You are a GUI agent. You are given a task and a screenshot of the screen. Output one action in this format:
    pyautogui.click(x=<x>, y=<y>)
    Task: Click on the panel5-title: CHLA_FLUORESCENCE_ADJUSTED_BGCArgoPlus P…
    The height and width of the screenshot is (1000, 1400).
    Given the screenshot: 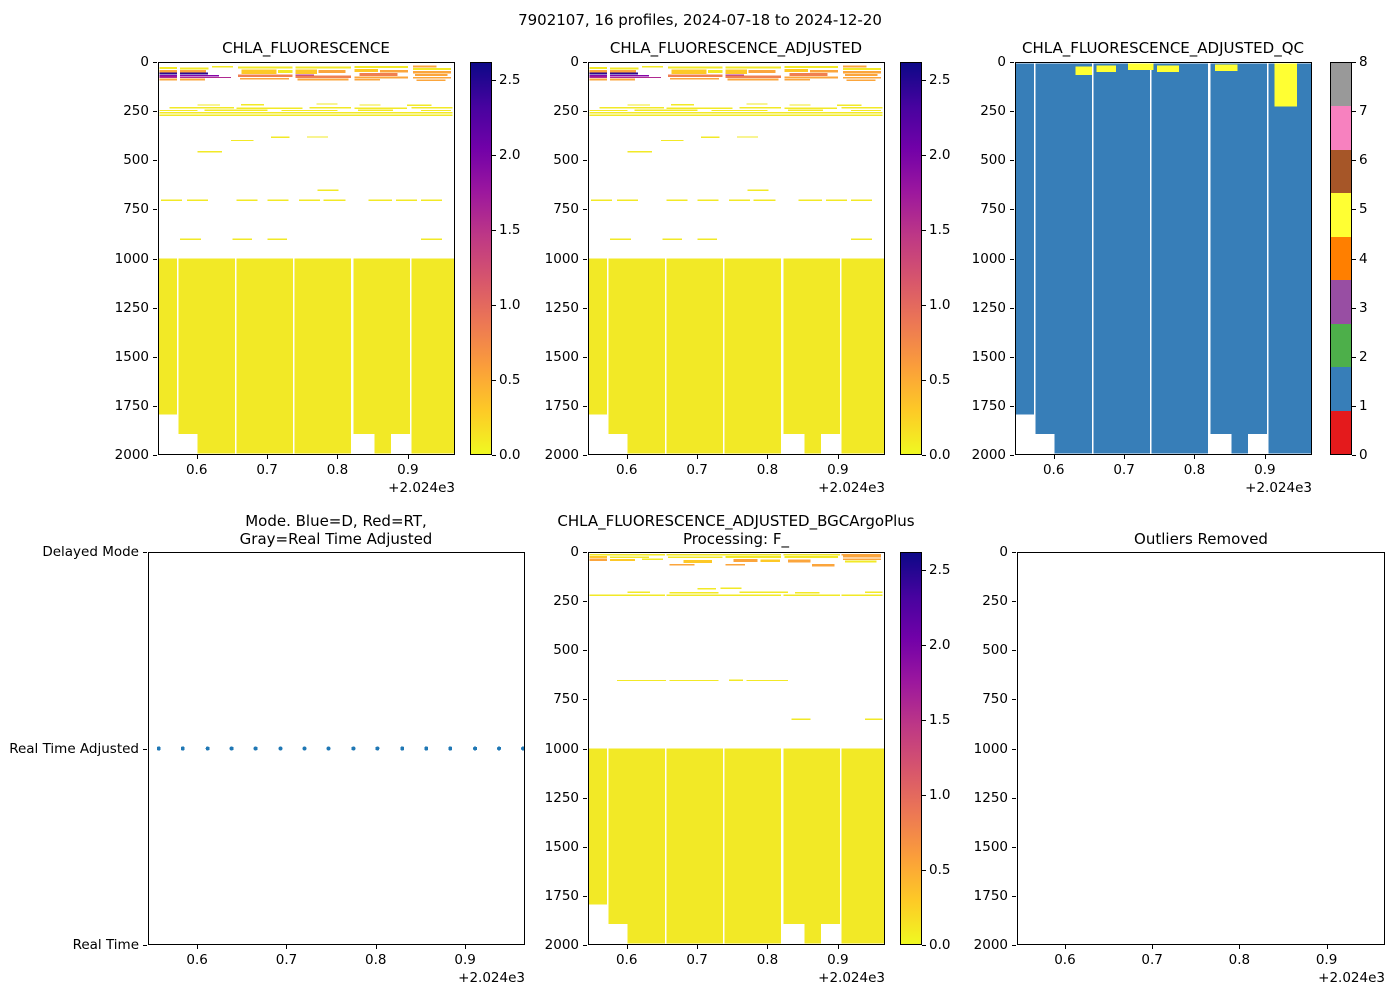 What is the action you would take?
    pyautogui.click(x=735, y=530)
    